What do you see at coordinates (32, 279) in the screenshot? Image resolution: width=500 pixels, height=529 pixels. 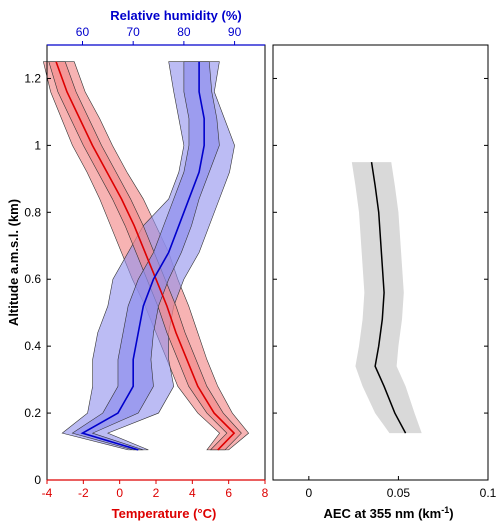 I see `y-tick-label: 0.6` at bounding box center [32, 279].